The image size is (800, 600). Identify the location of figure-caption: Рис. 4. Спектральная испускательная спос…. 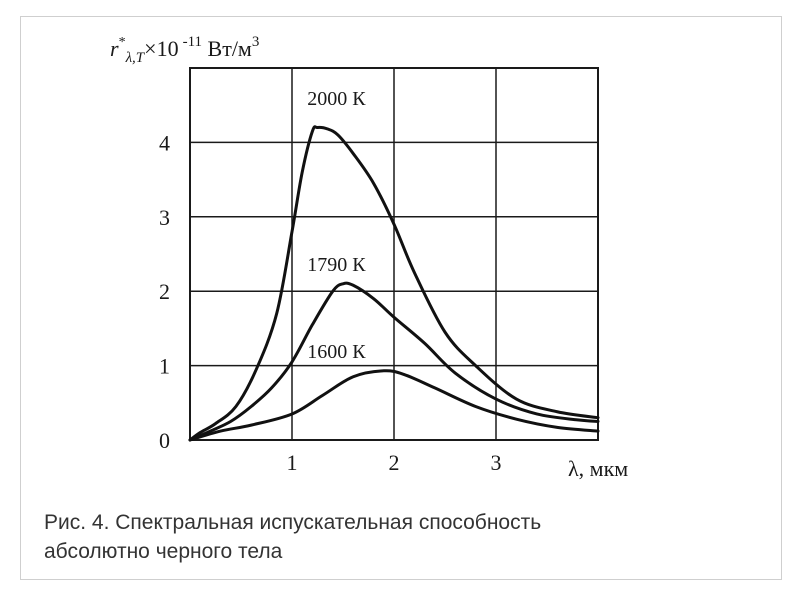
(404, 537).